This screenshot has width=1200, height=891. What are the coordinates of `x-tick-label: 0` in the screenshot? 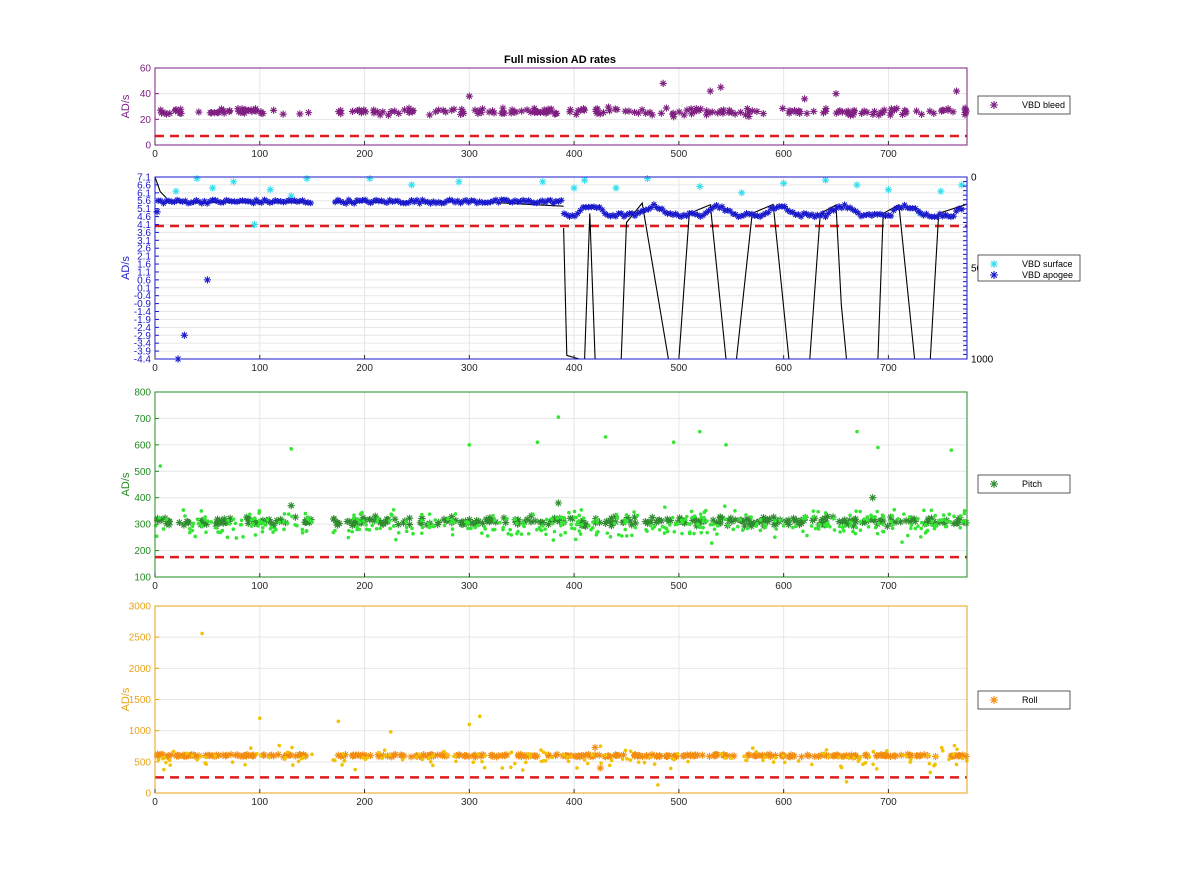 It's located at (155, 368).